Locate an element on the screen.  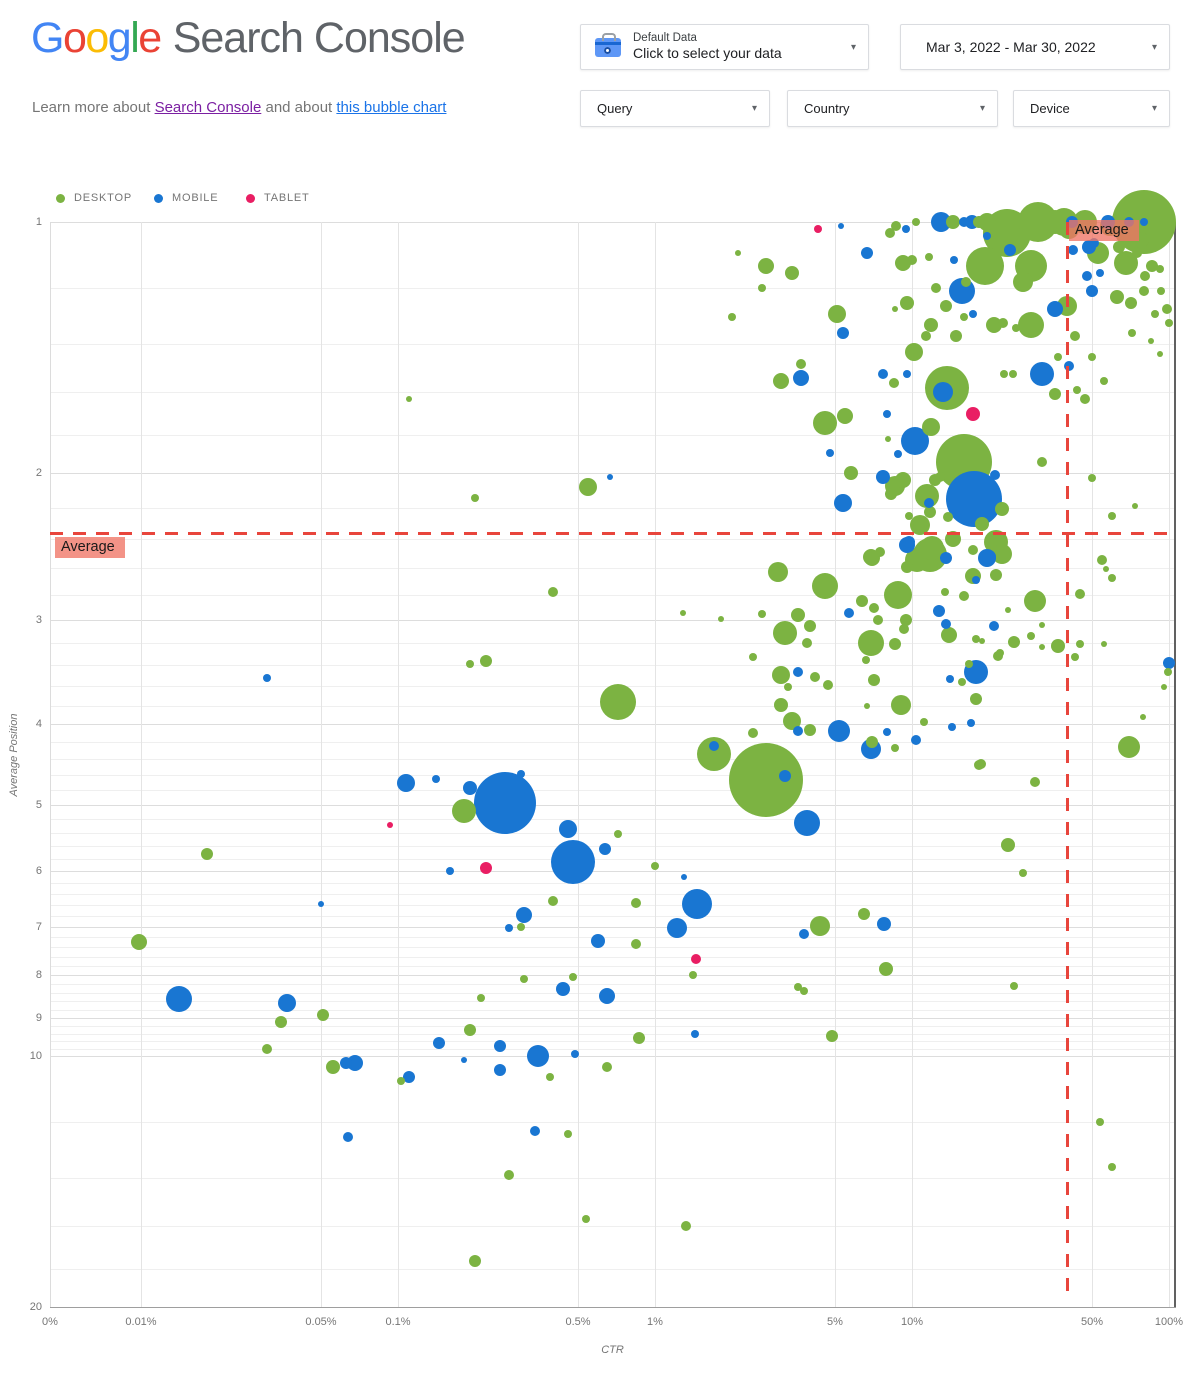
bubble-chart-link: this bubble chart is located at coordinates (391, 107).